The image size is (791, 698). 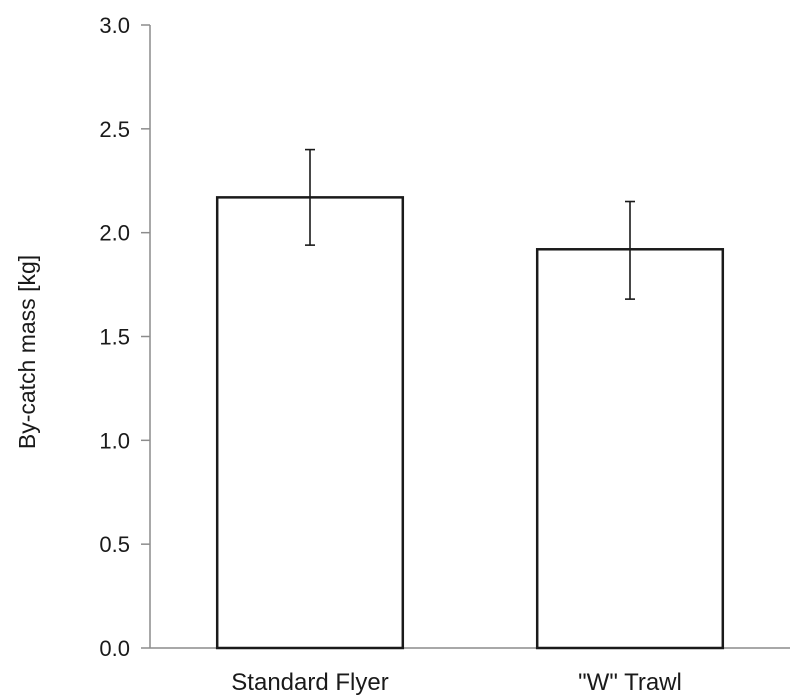 I want to click on y-axis: 0.0 0.5 1.0 1.5 2.0 2.5 3.0, so click(x=125, y=337).